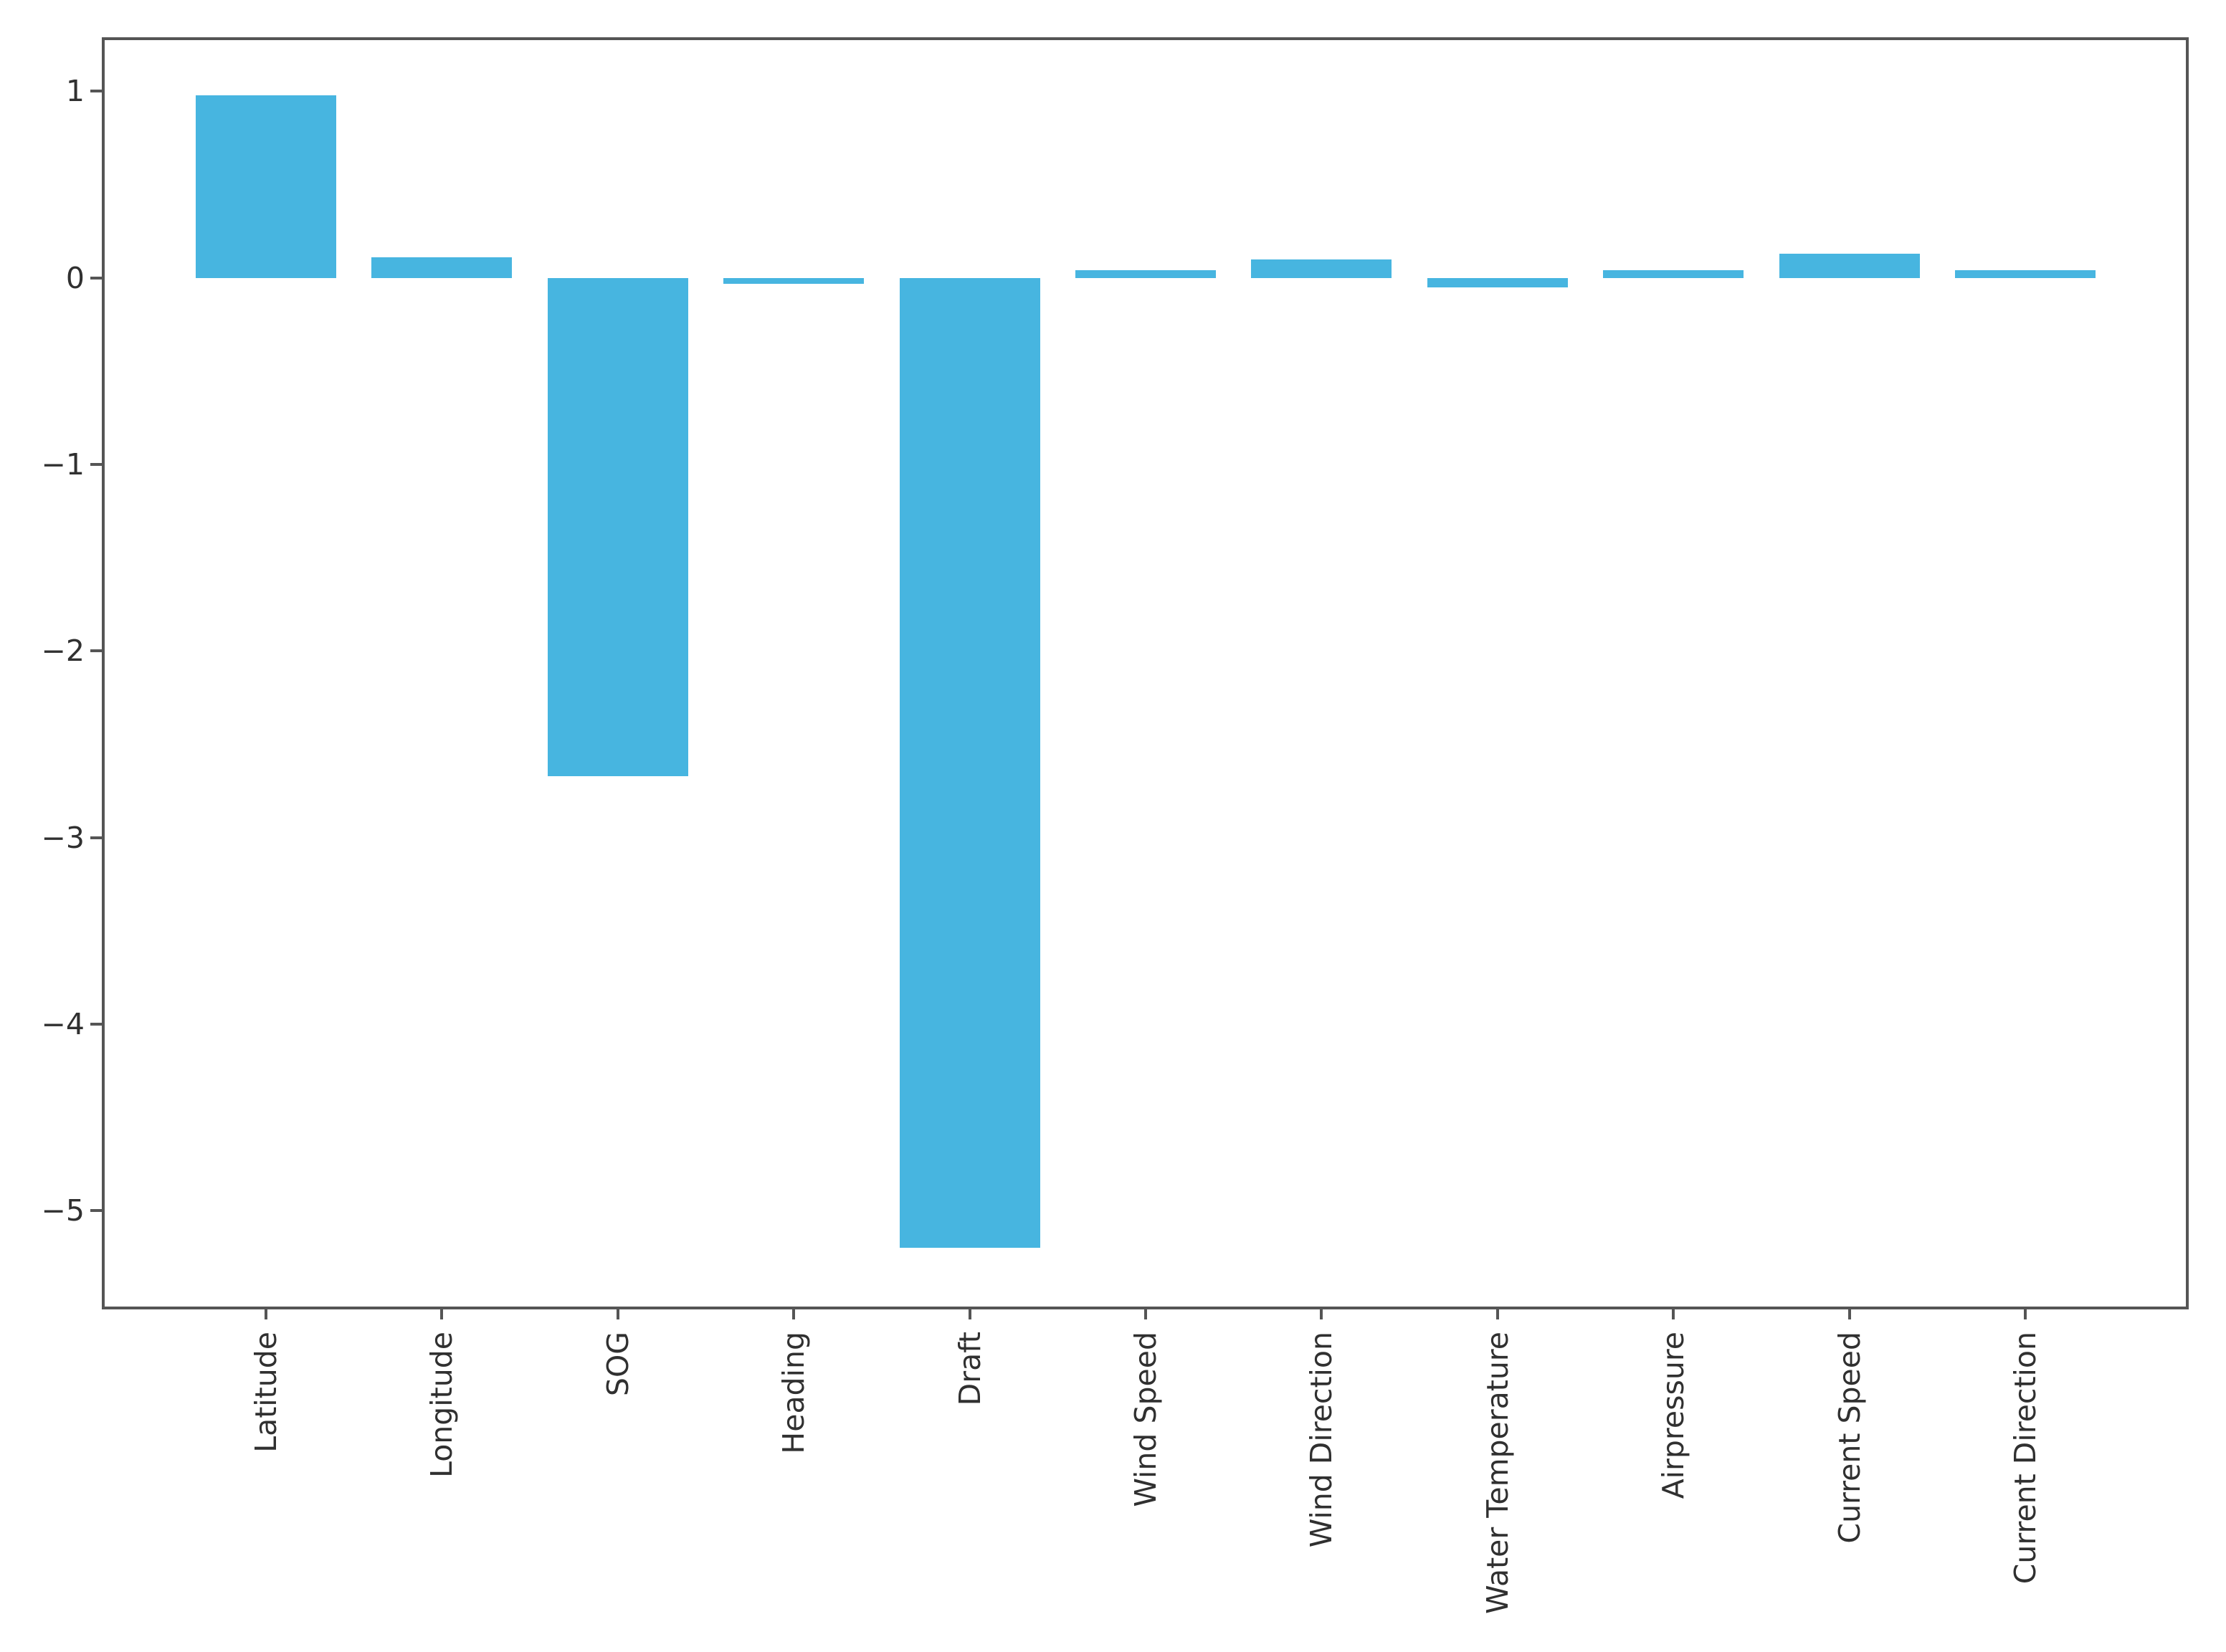 The image size is (2226, 1652). Describe the element at coordinates (1146, 1419) in the screenshot. I see `x-tick-label-wind-speed: Wind Speed` at that location.